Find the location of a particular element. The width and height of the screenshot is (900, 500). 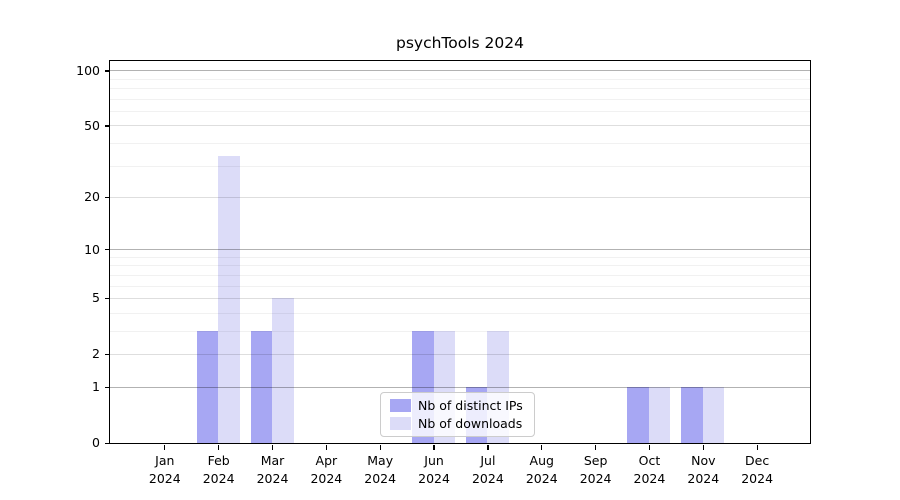

legend-swatch-downloads is located at coordinates (400, 423).